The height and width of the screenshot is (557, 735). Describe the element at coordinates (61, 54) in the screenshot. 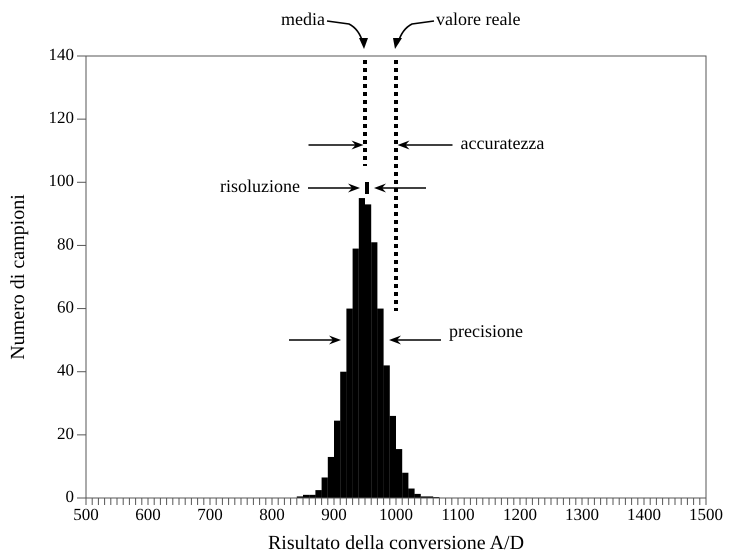

I see `y-tick-label: 140` at that location.